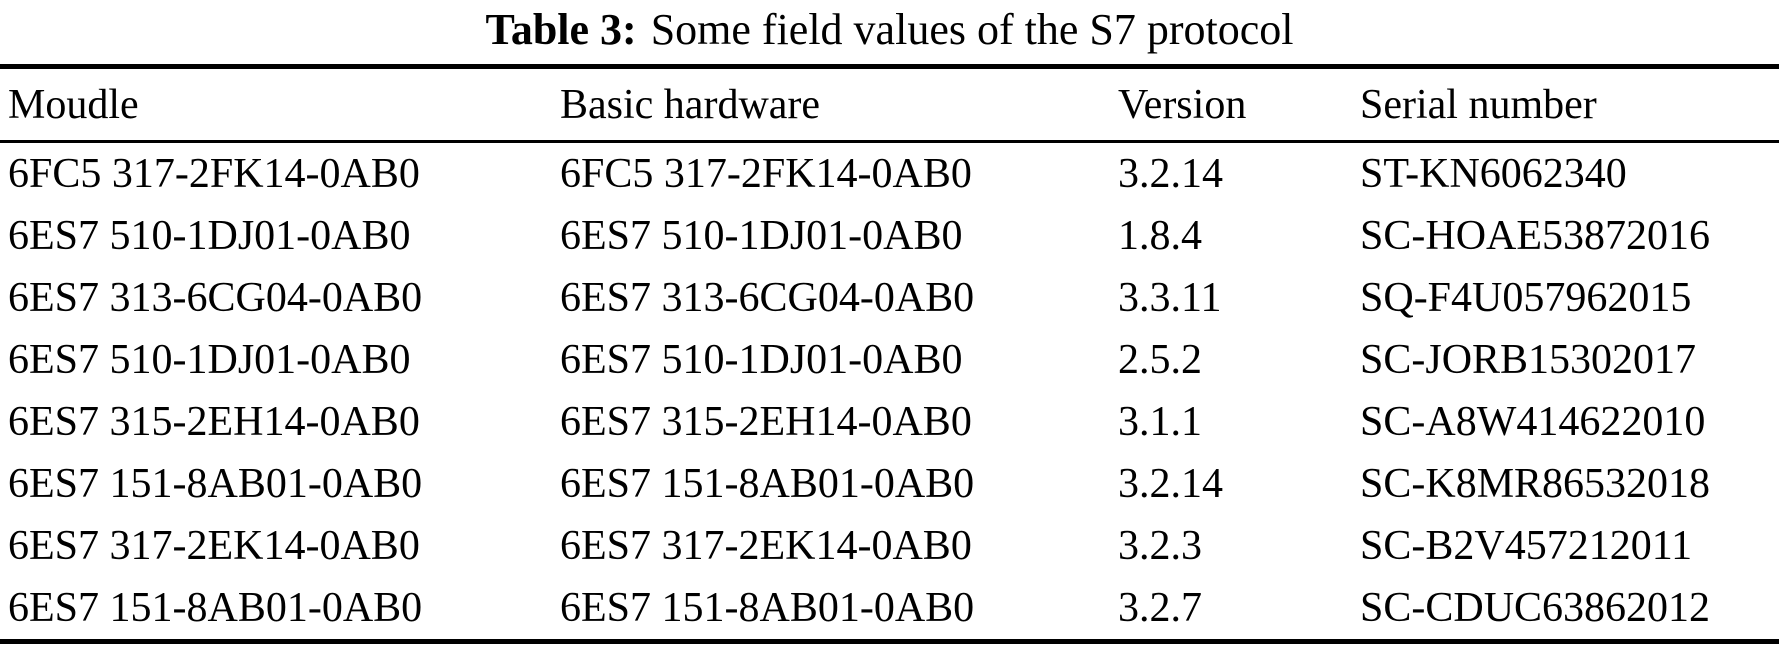  Describe the element at coordinates (1160, 546) in the screenshot. I see `table-cell: 3.2.3` at that location.